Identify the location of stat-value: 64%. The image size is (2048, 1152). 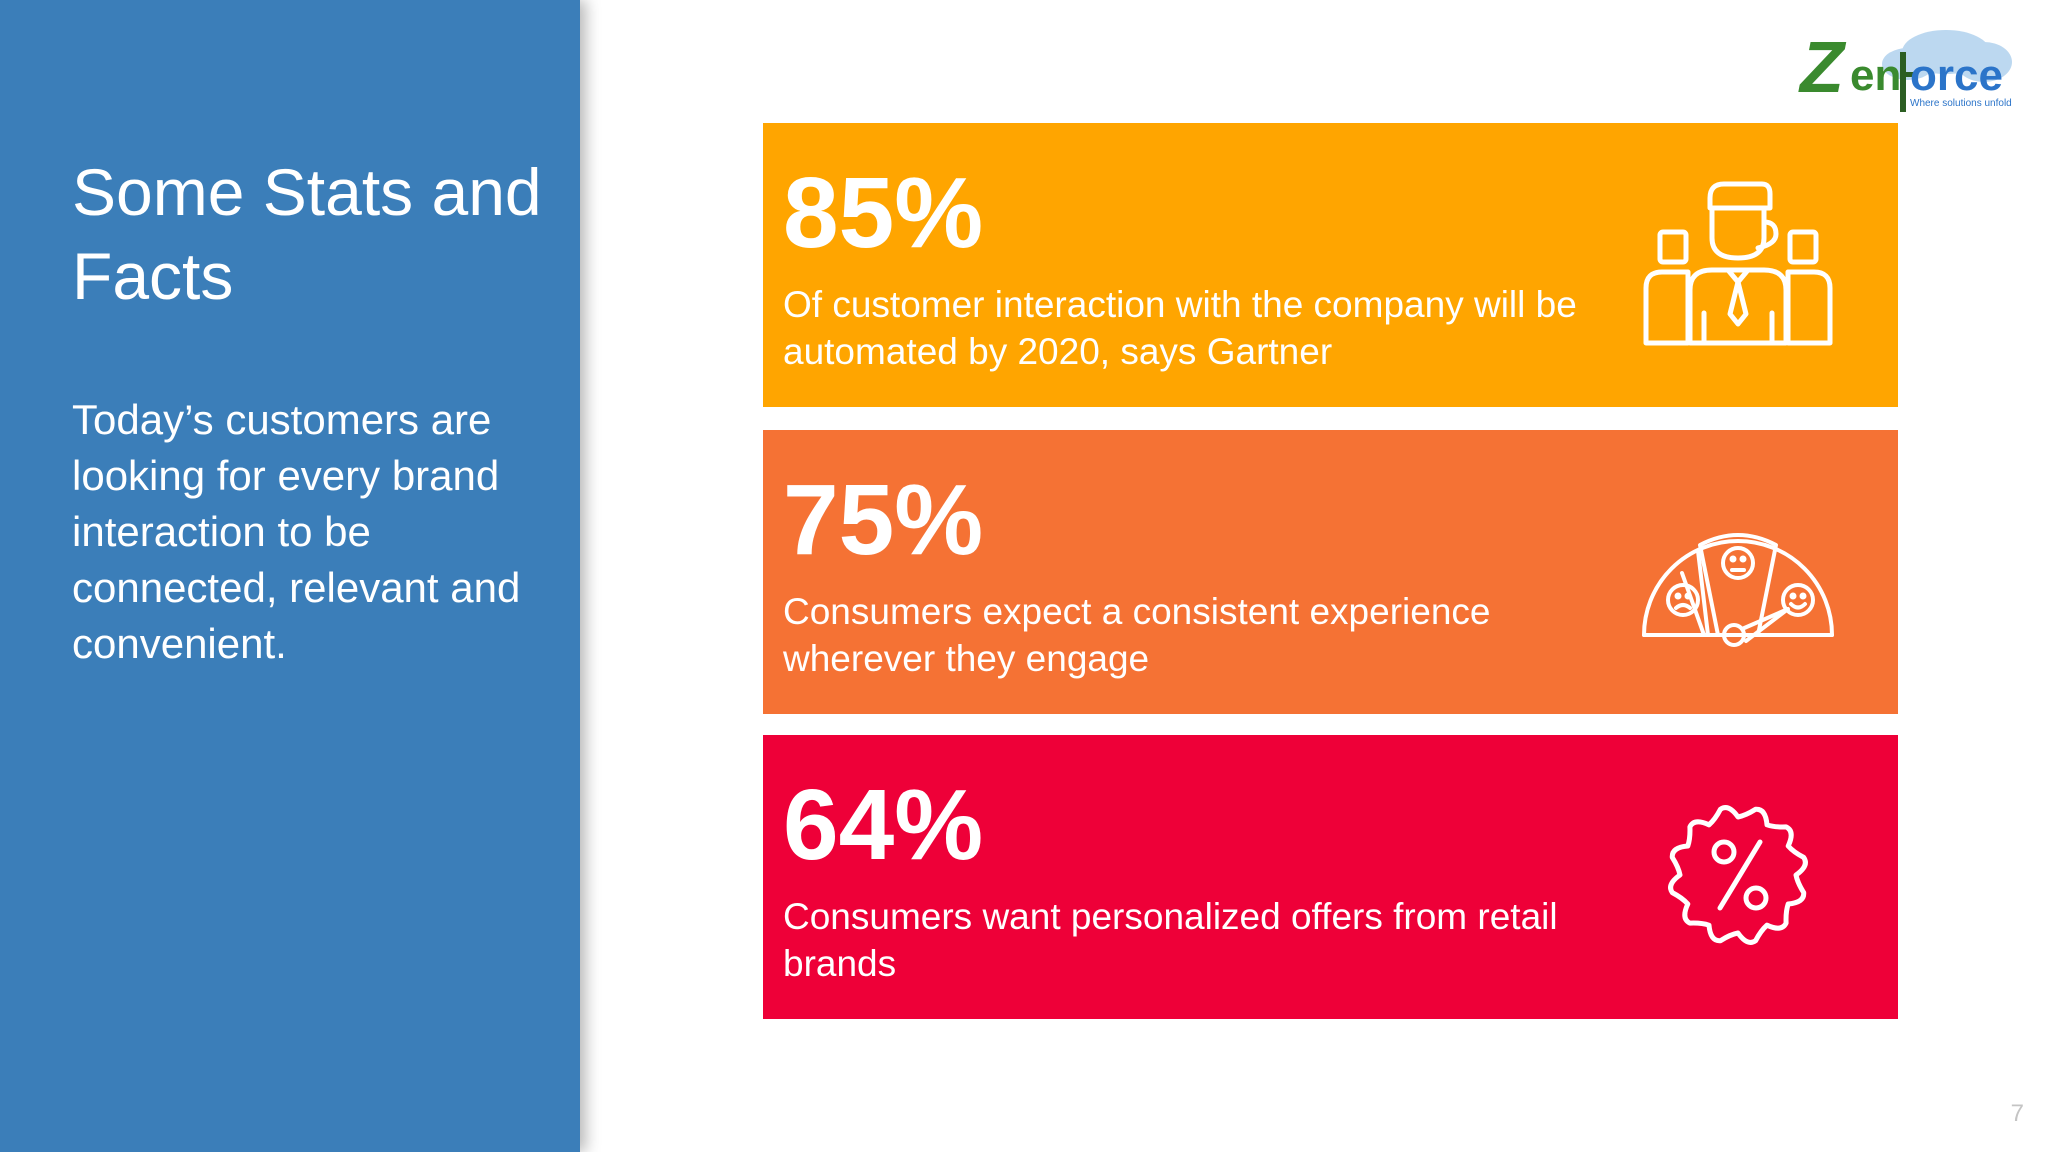
(883, 825).